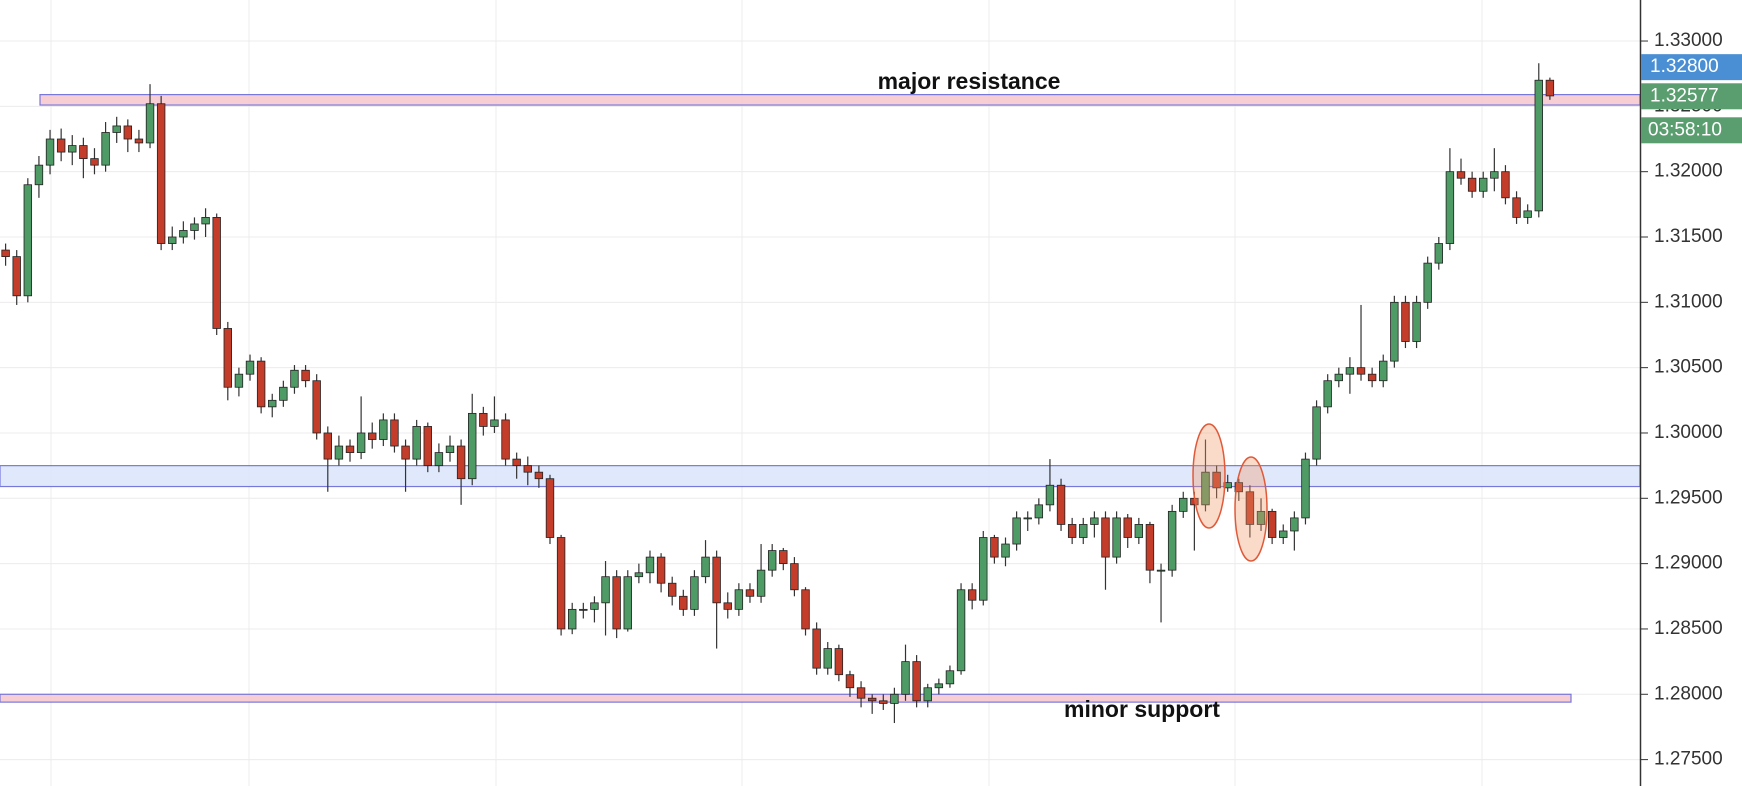 Image resolution: width=1742 pixels, height=786 pixels. I want to click on y-tick-label: 1.28000, so click(1688, 693).